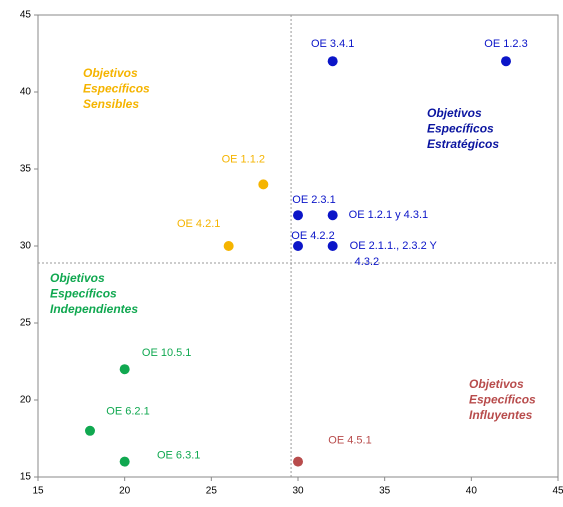 This screenshot has height=507, width=563. What do you see at coordinates (178, 456) in the screenshot?
I see `point-label: OE 6.3.1` at bounding box center [178, 456].